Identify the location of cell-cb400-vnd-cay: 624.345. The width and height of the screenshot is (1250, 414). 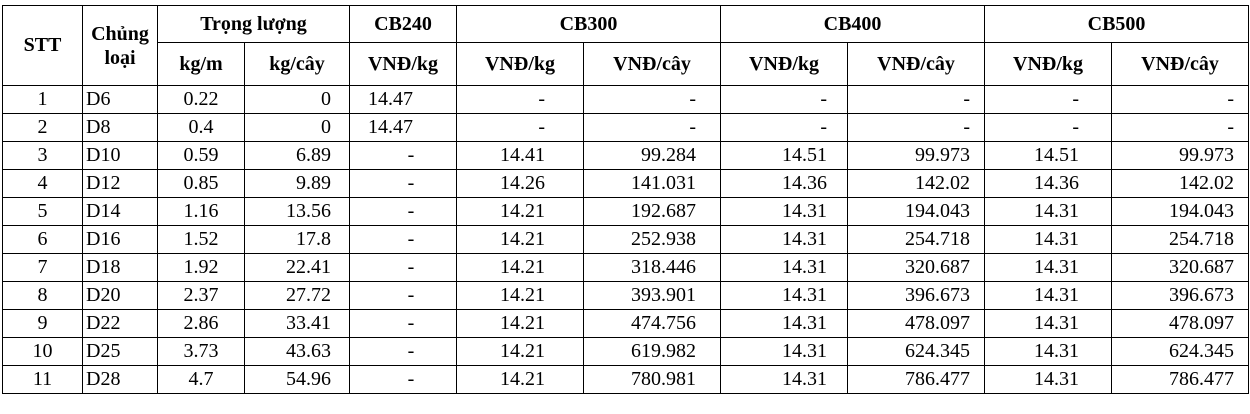
(916, 351).